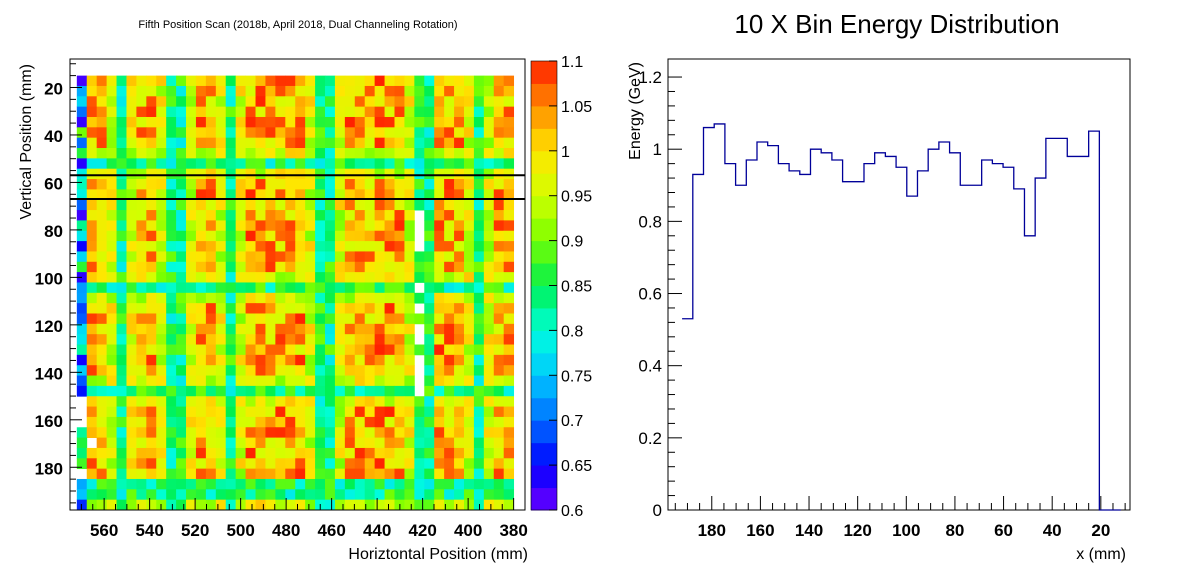  Describe the element at coordinates (896, 24) in the screenshot. I see `energy-title: 10 X Bin Energy Distribution` at that location.